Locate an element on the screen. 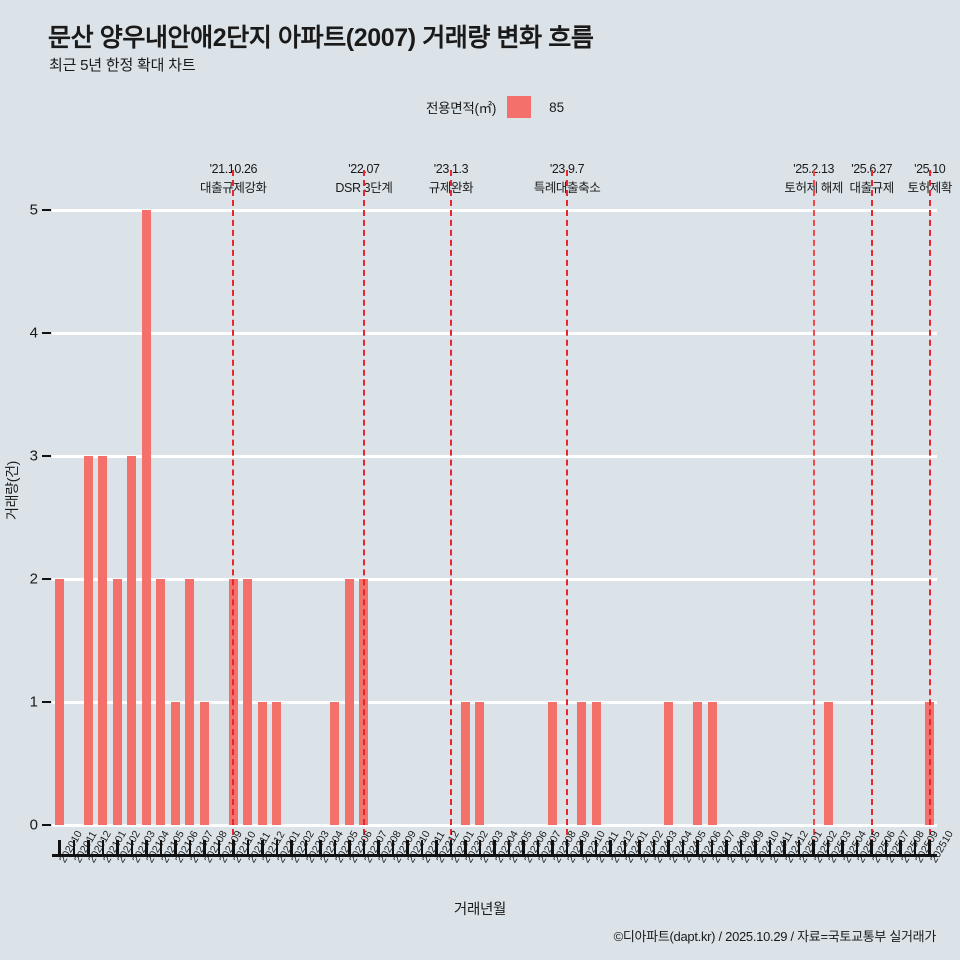  x-axis-line is located at coordinates (494, 855).